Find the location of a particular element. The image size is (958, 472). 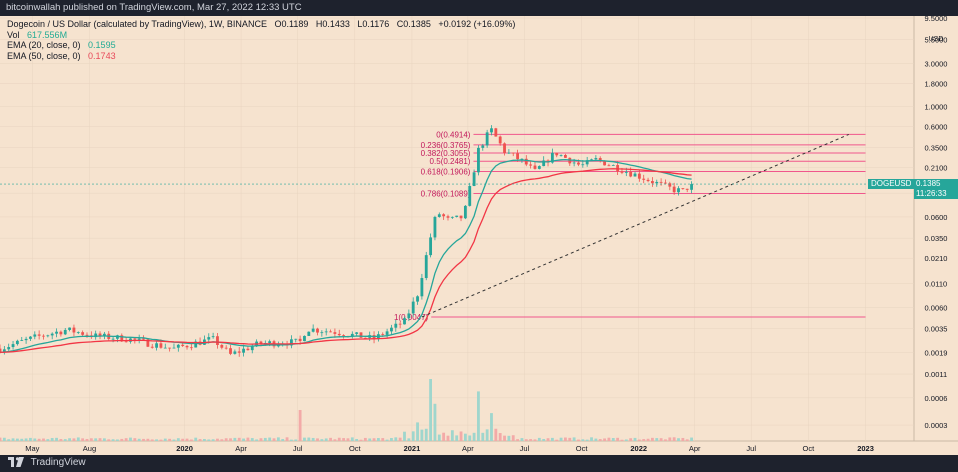

tradingview-footer: TradingView is located at coordinates (47, 463).